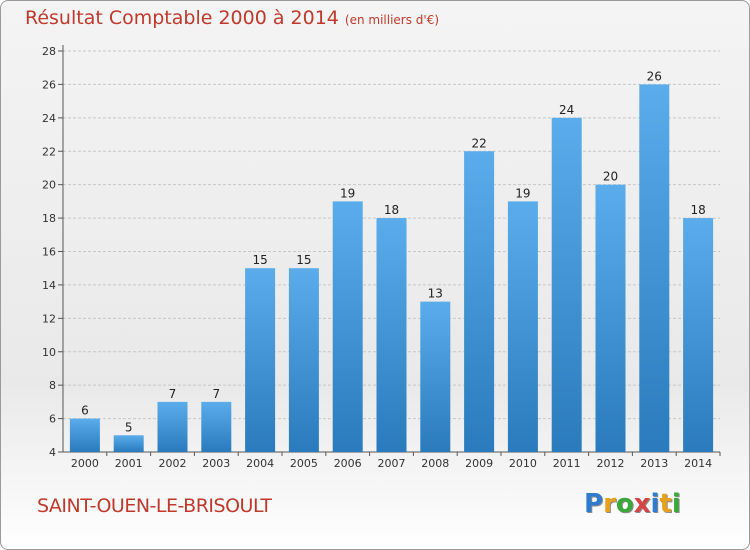 The image size is (750, 550). Describe the element at coordinates (49, 285) in the screenshot. I see `y-tick-label: 14` at that location.